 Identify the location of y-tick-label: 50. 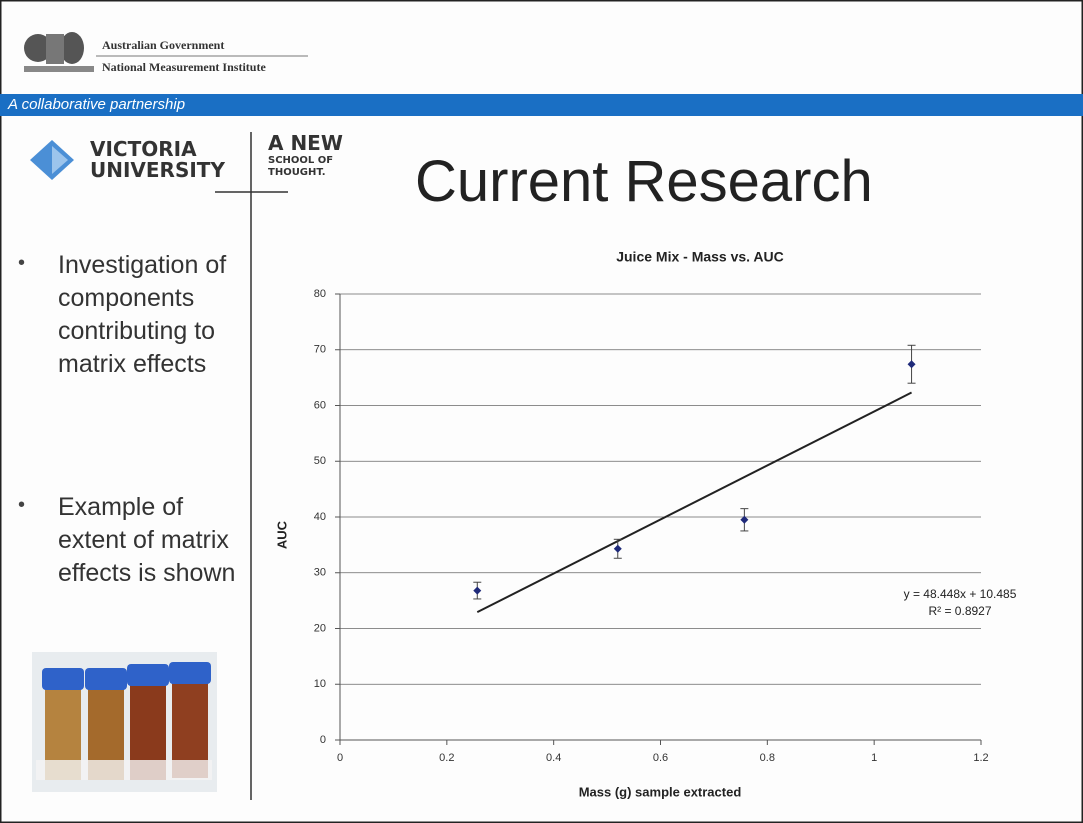
(320, 461).